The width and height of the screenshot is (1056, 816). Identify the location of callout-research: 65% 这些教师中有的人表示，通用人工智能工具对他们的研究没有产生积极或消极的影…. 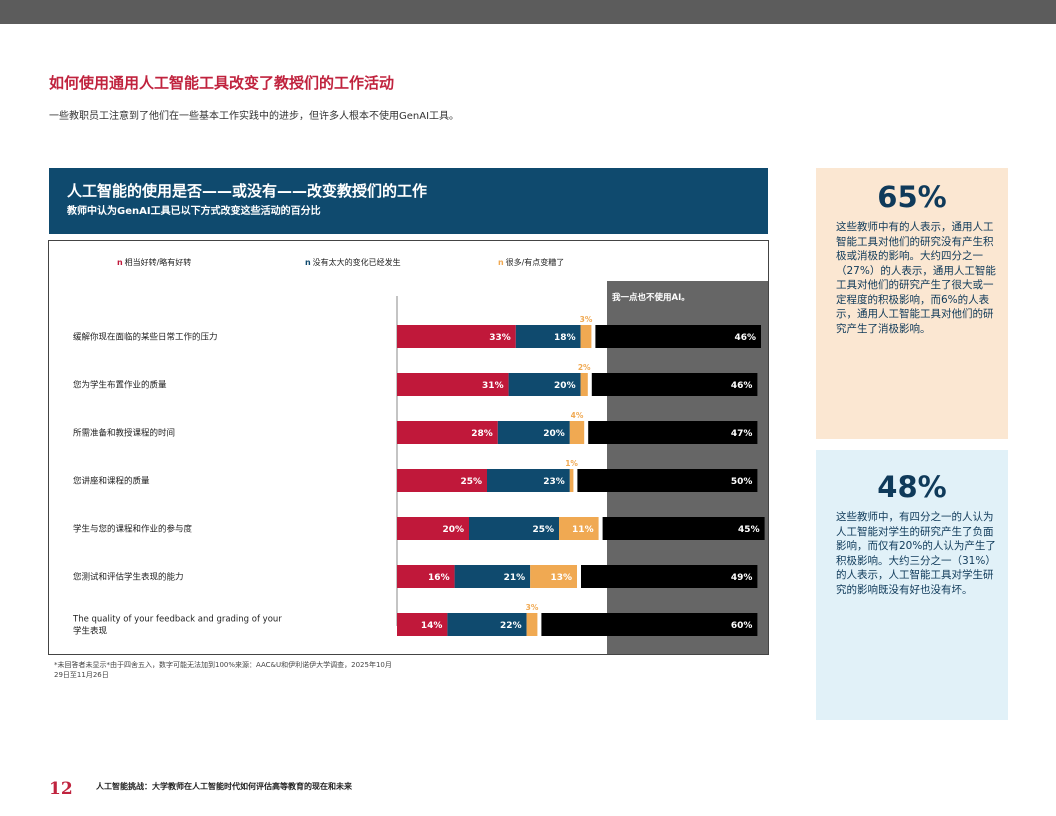
(912, 303).